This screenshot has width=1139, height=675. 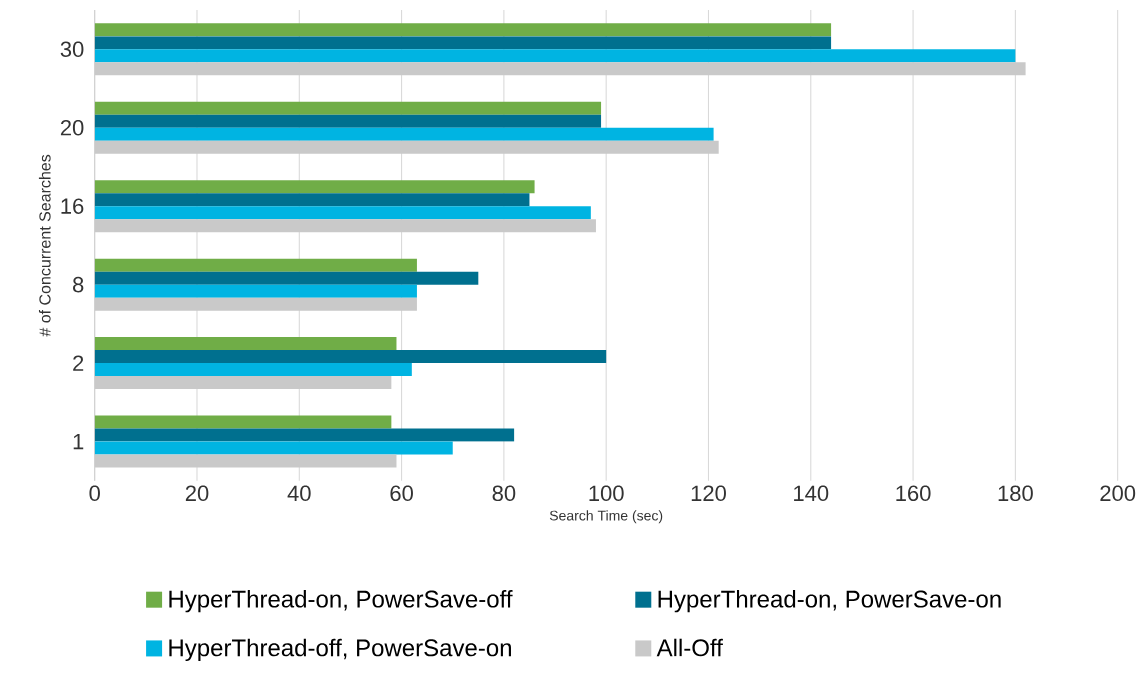 I want to click on y-tick-label: 20, so click(x=72, y=127).